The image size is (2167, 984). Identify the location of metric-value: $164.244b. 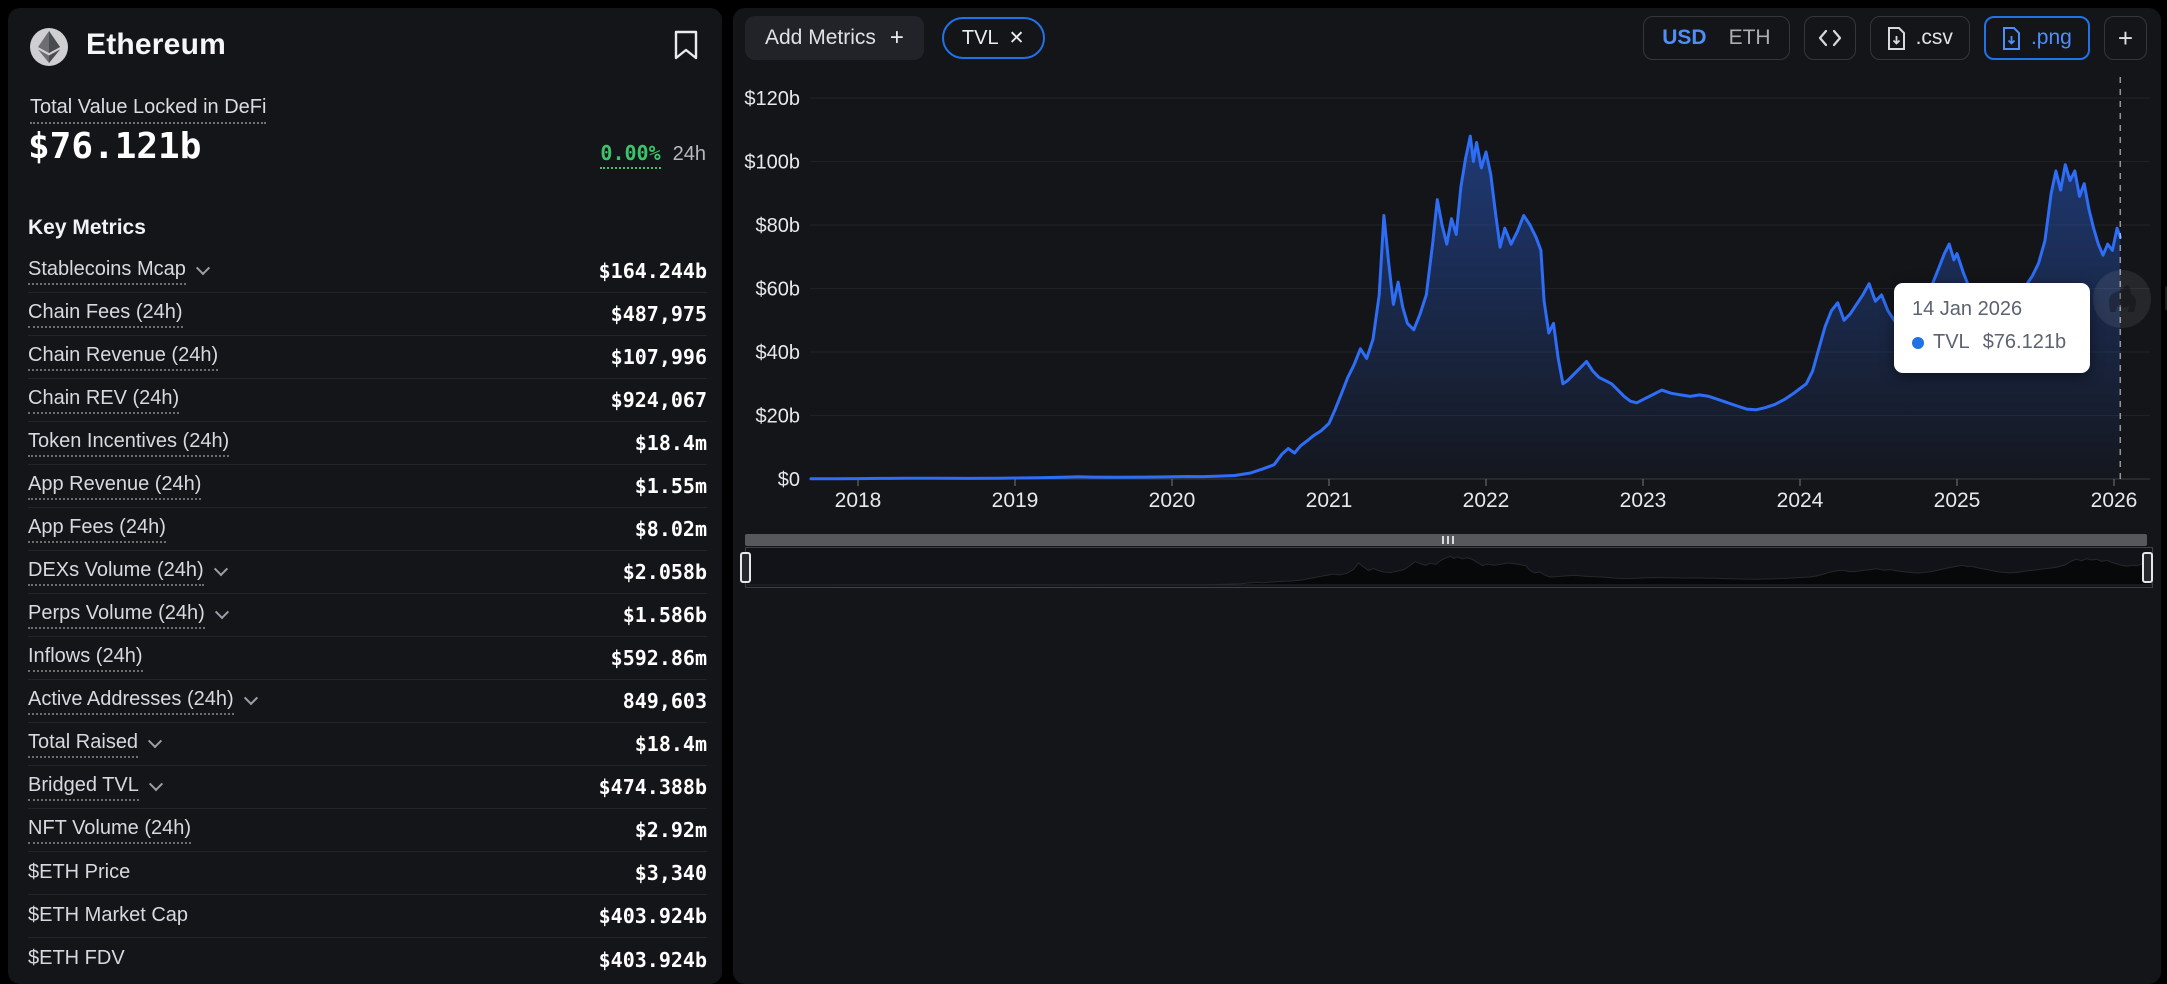
(652, 271).